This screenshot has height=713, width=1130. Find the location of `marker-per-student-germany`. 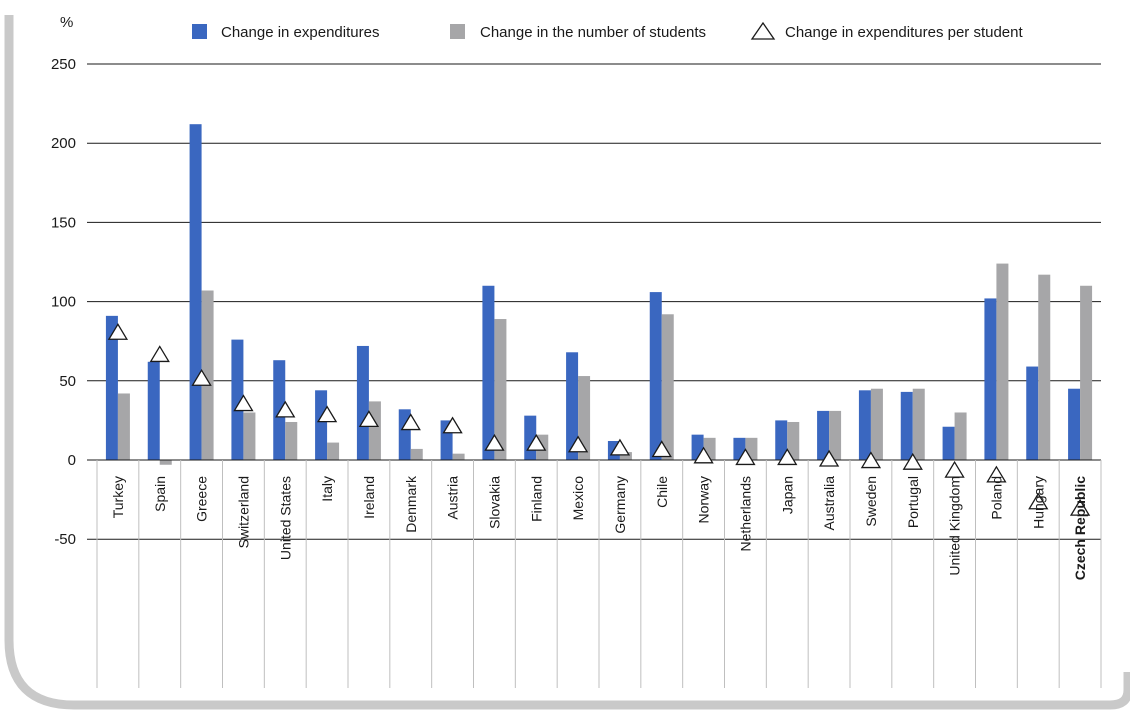

marker-per-student-germany is located at coordinates (620, 447).